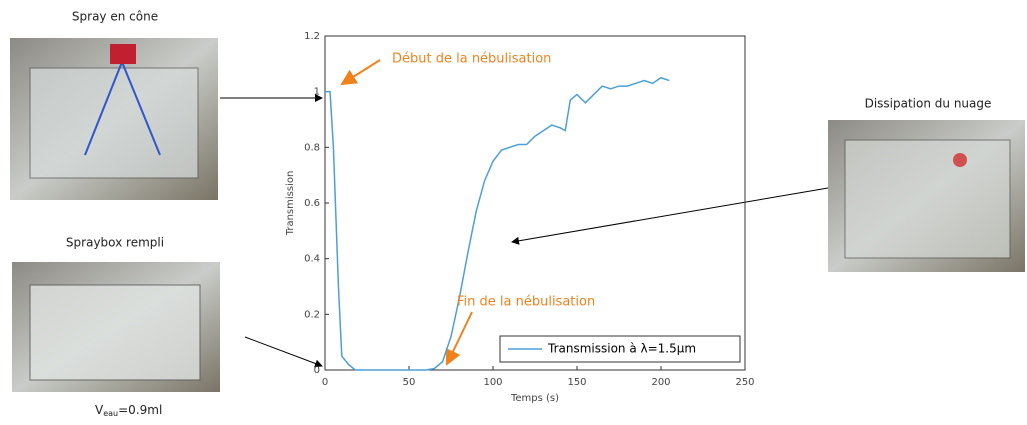 Image resolution: width=1027 pixels, height=425 pixels. Describe the element at coordinates (492, 382) in the screenshot. I see `x-tick-label: 100` at that location.